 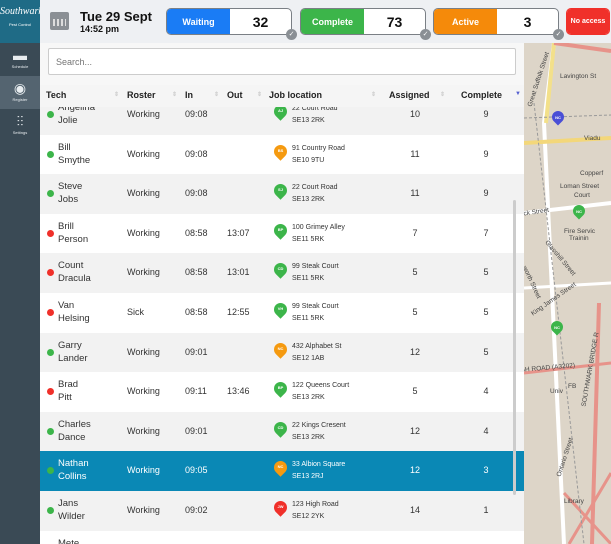 I want to click on time-in: 08:58, so click(x=196, y=311).